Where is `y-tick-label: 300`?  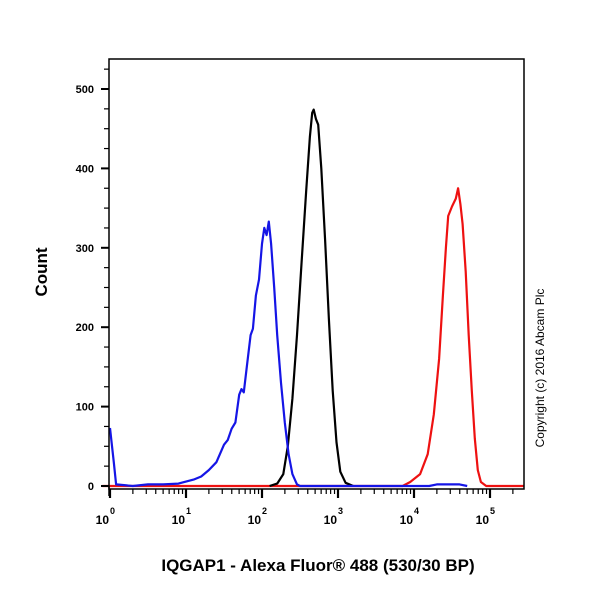 y-tick-label: 300 is located at coordinates (85, 249).